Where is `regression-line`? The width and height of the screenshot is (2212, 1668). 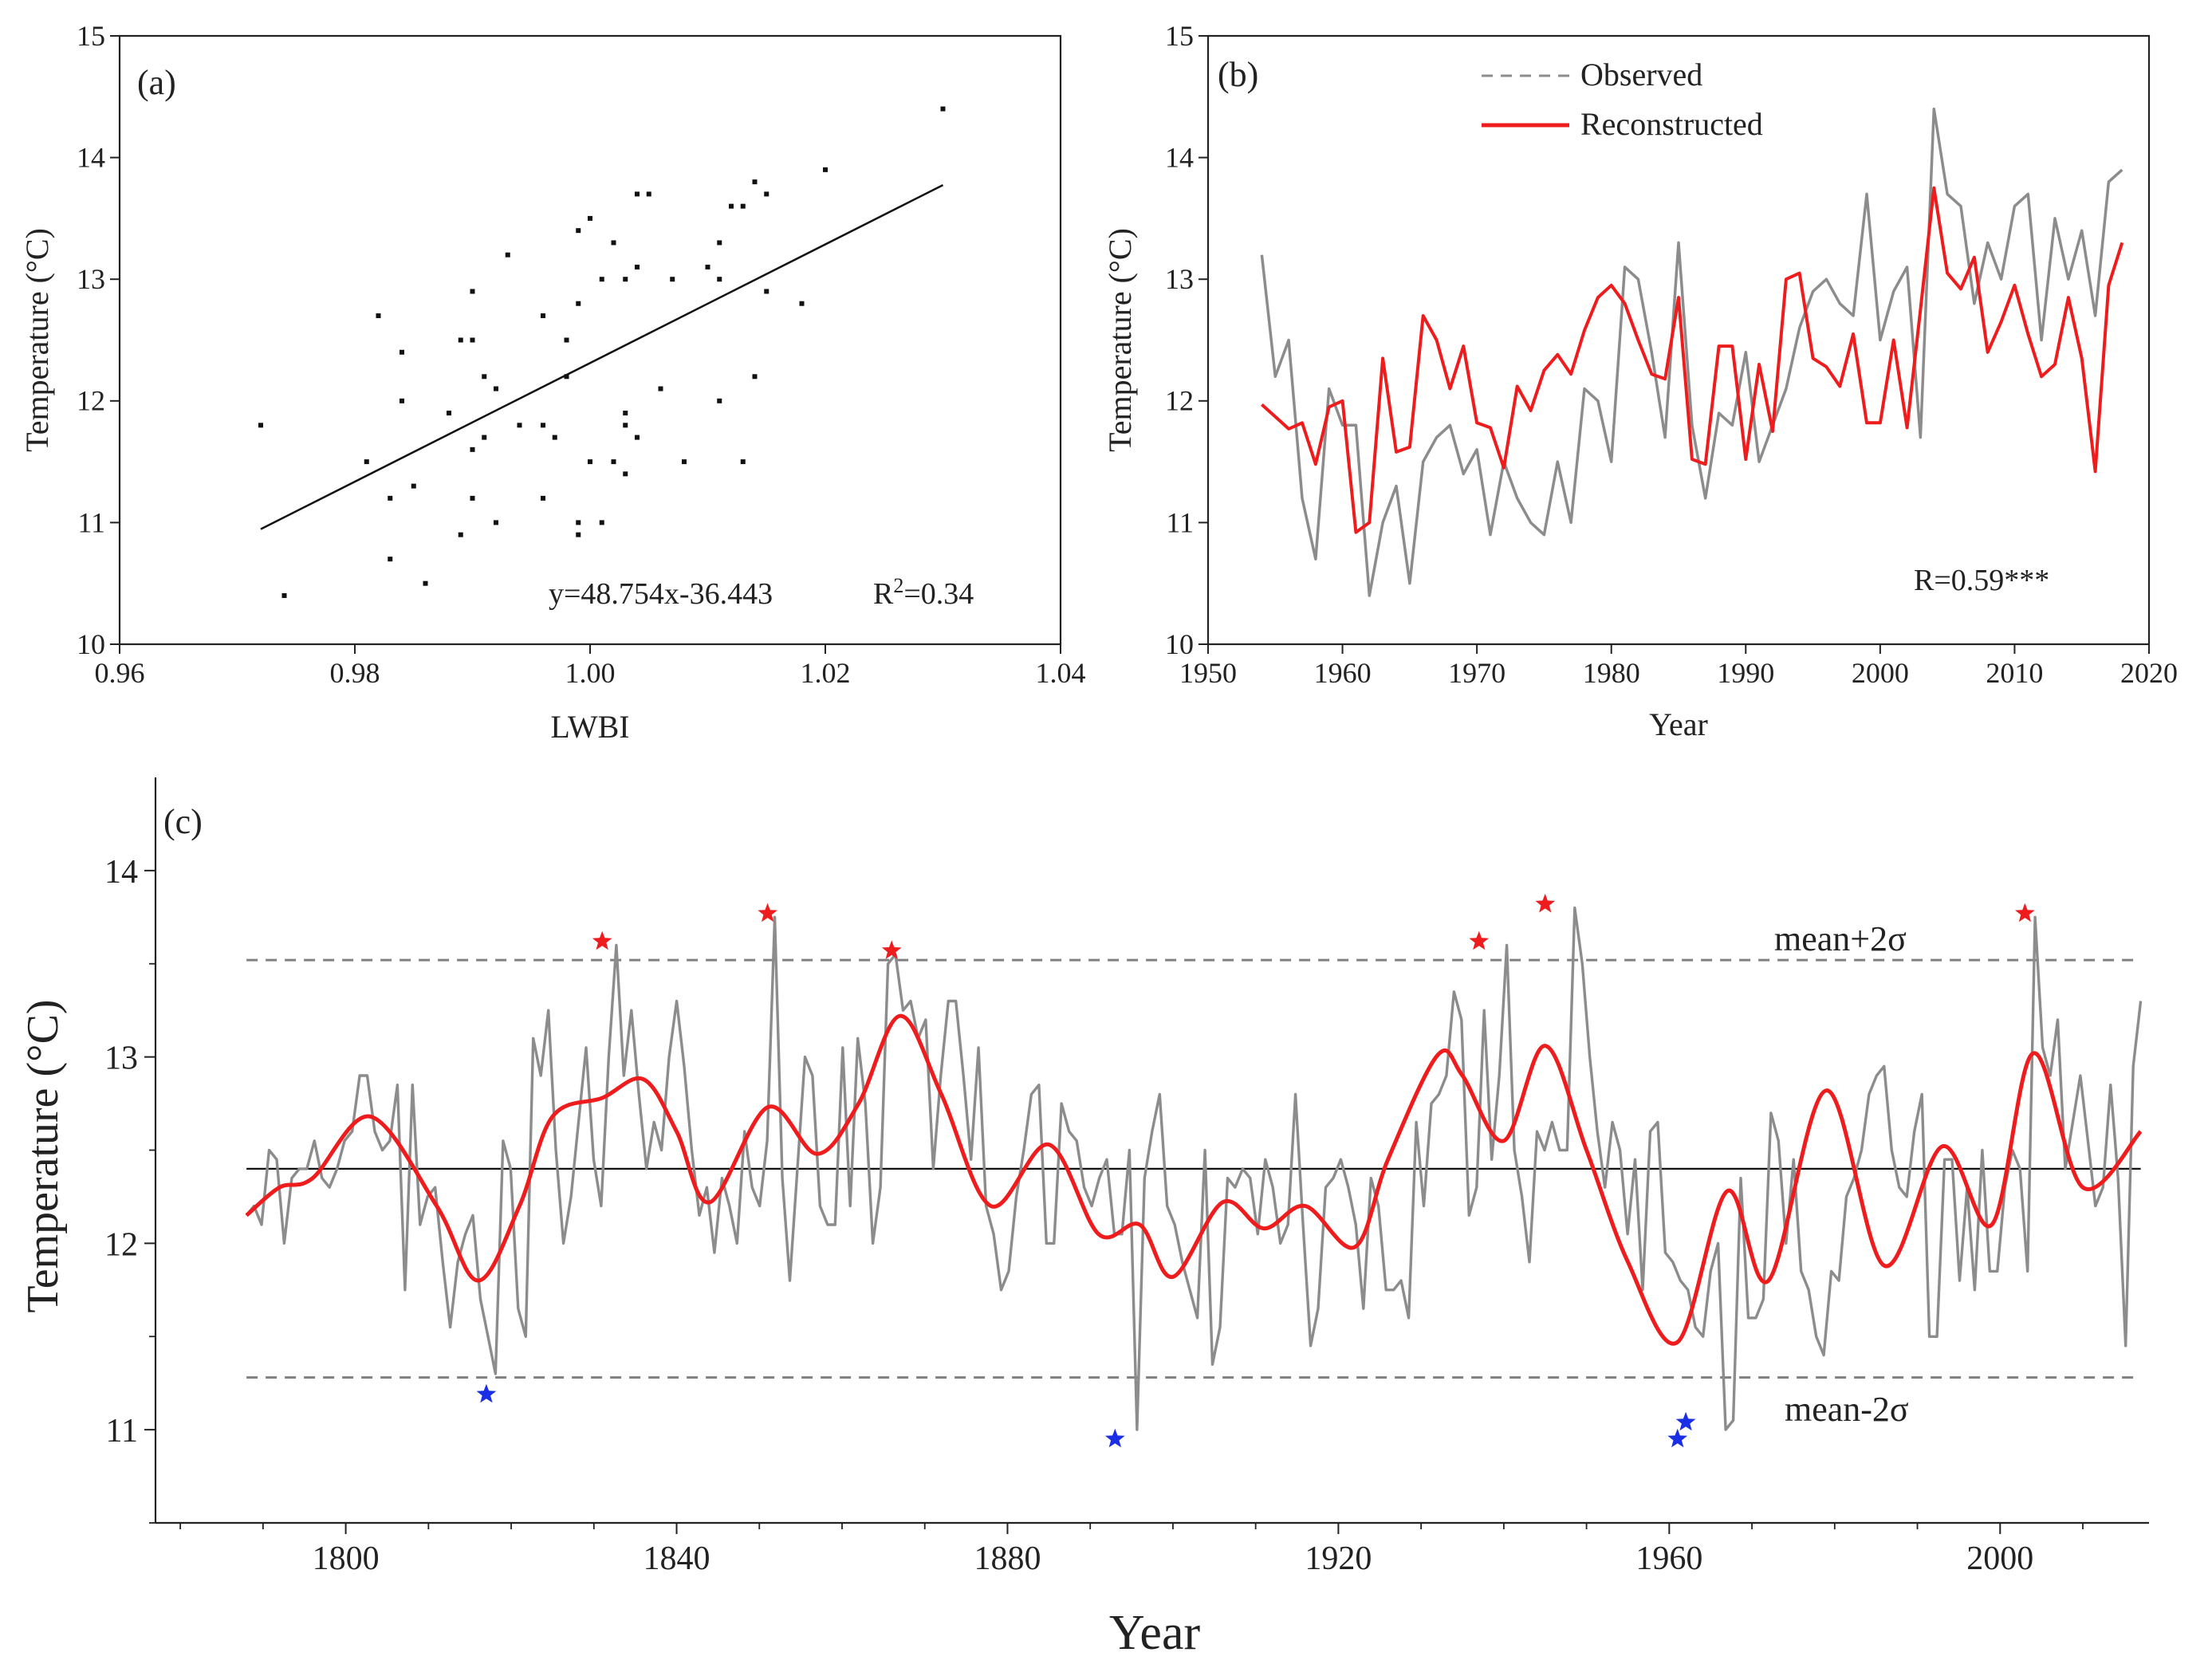 regression-line is located at coordinates (602, 356).